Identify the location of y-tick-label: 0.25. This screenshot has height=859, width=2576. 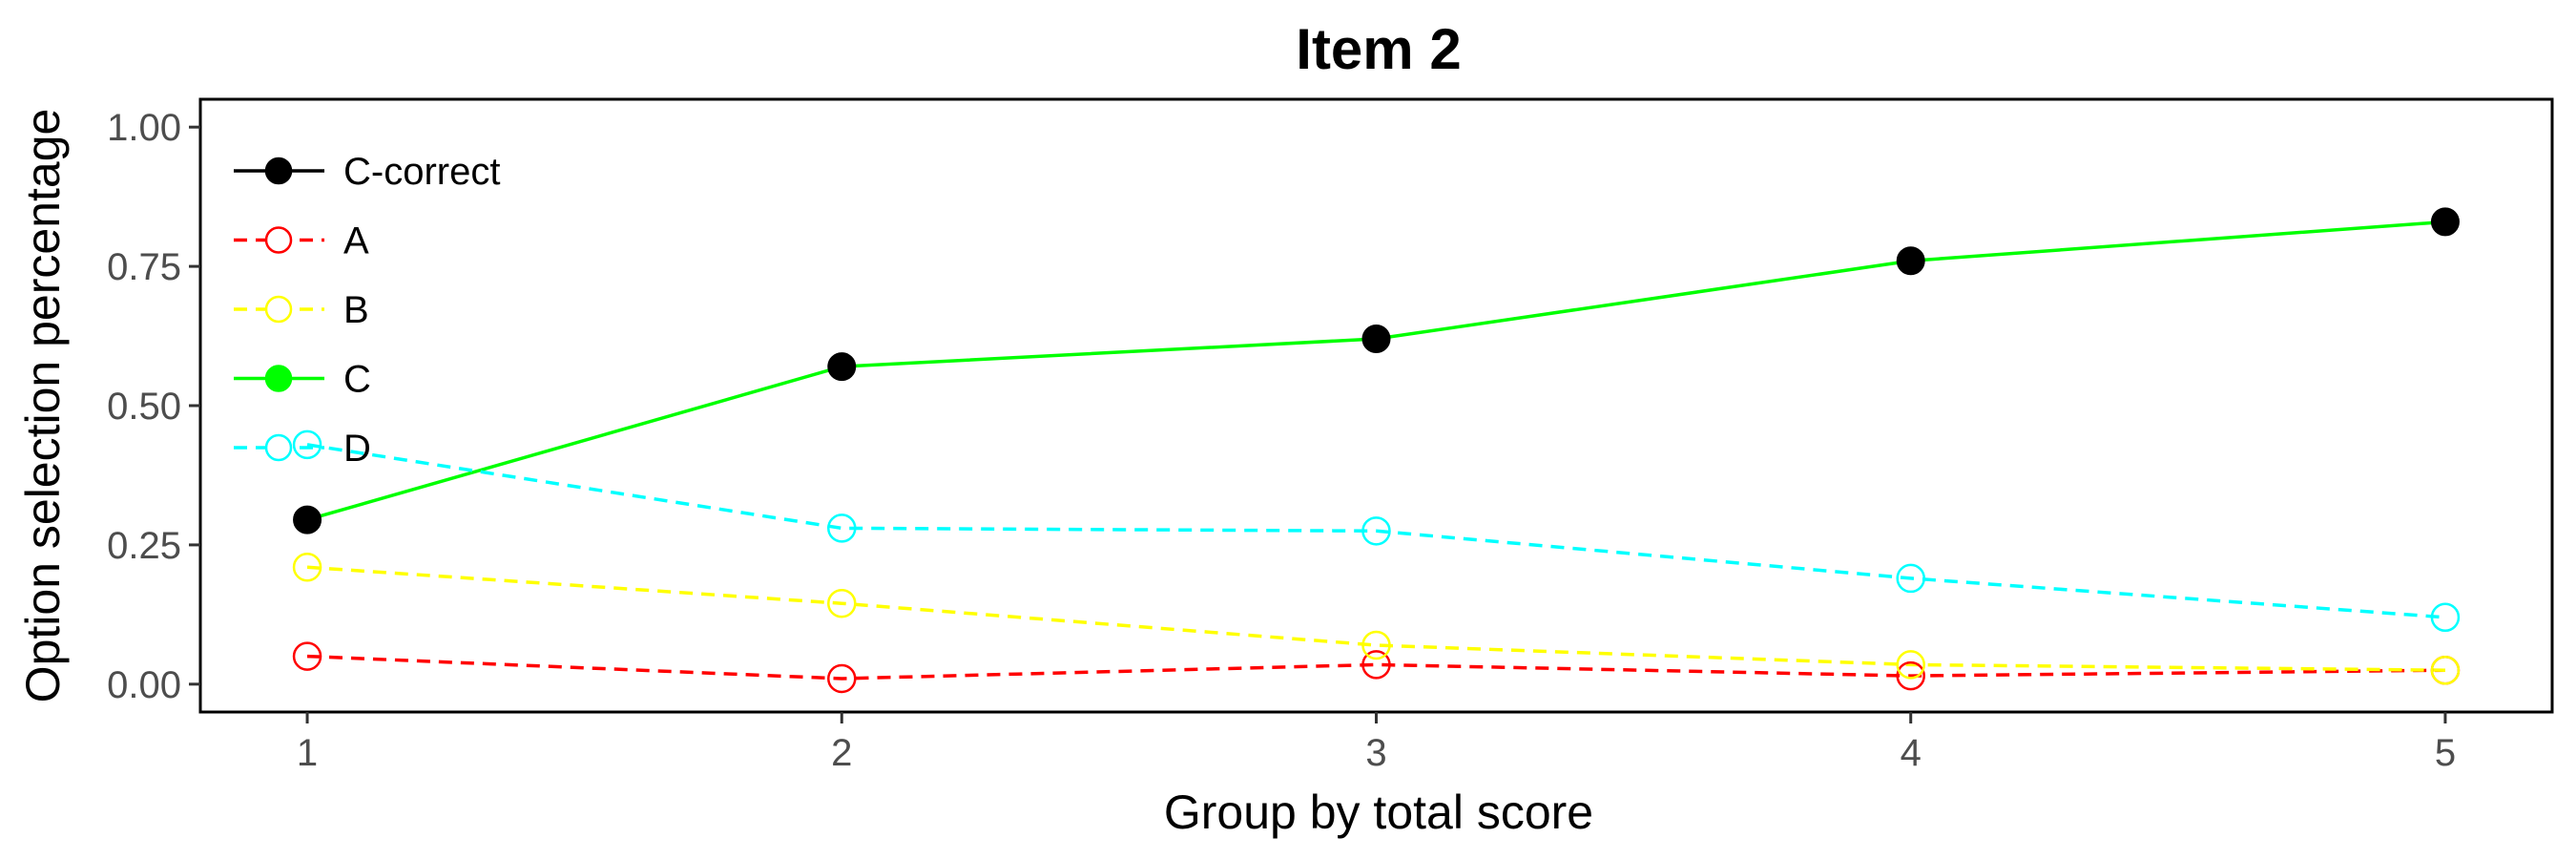
(144, 546).